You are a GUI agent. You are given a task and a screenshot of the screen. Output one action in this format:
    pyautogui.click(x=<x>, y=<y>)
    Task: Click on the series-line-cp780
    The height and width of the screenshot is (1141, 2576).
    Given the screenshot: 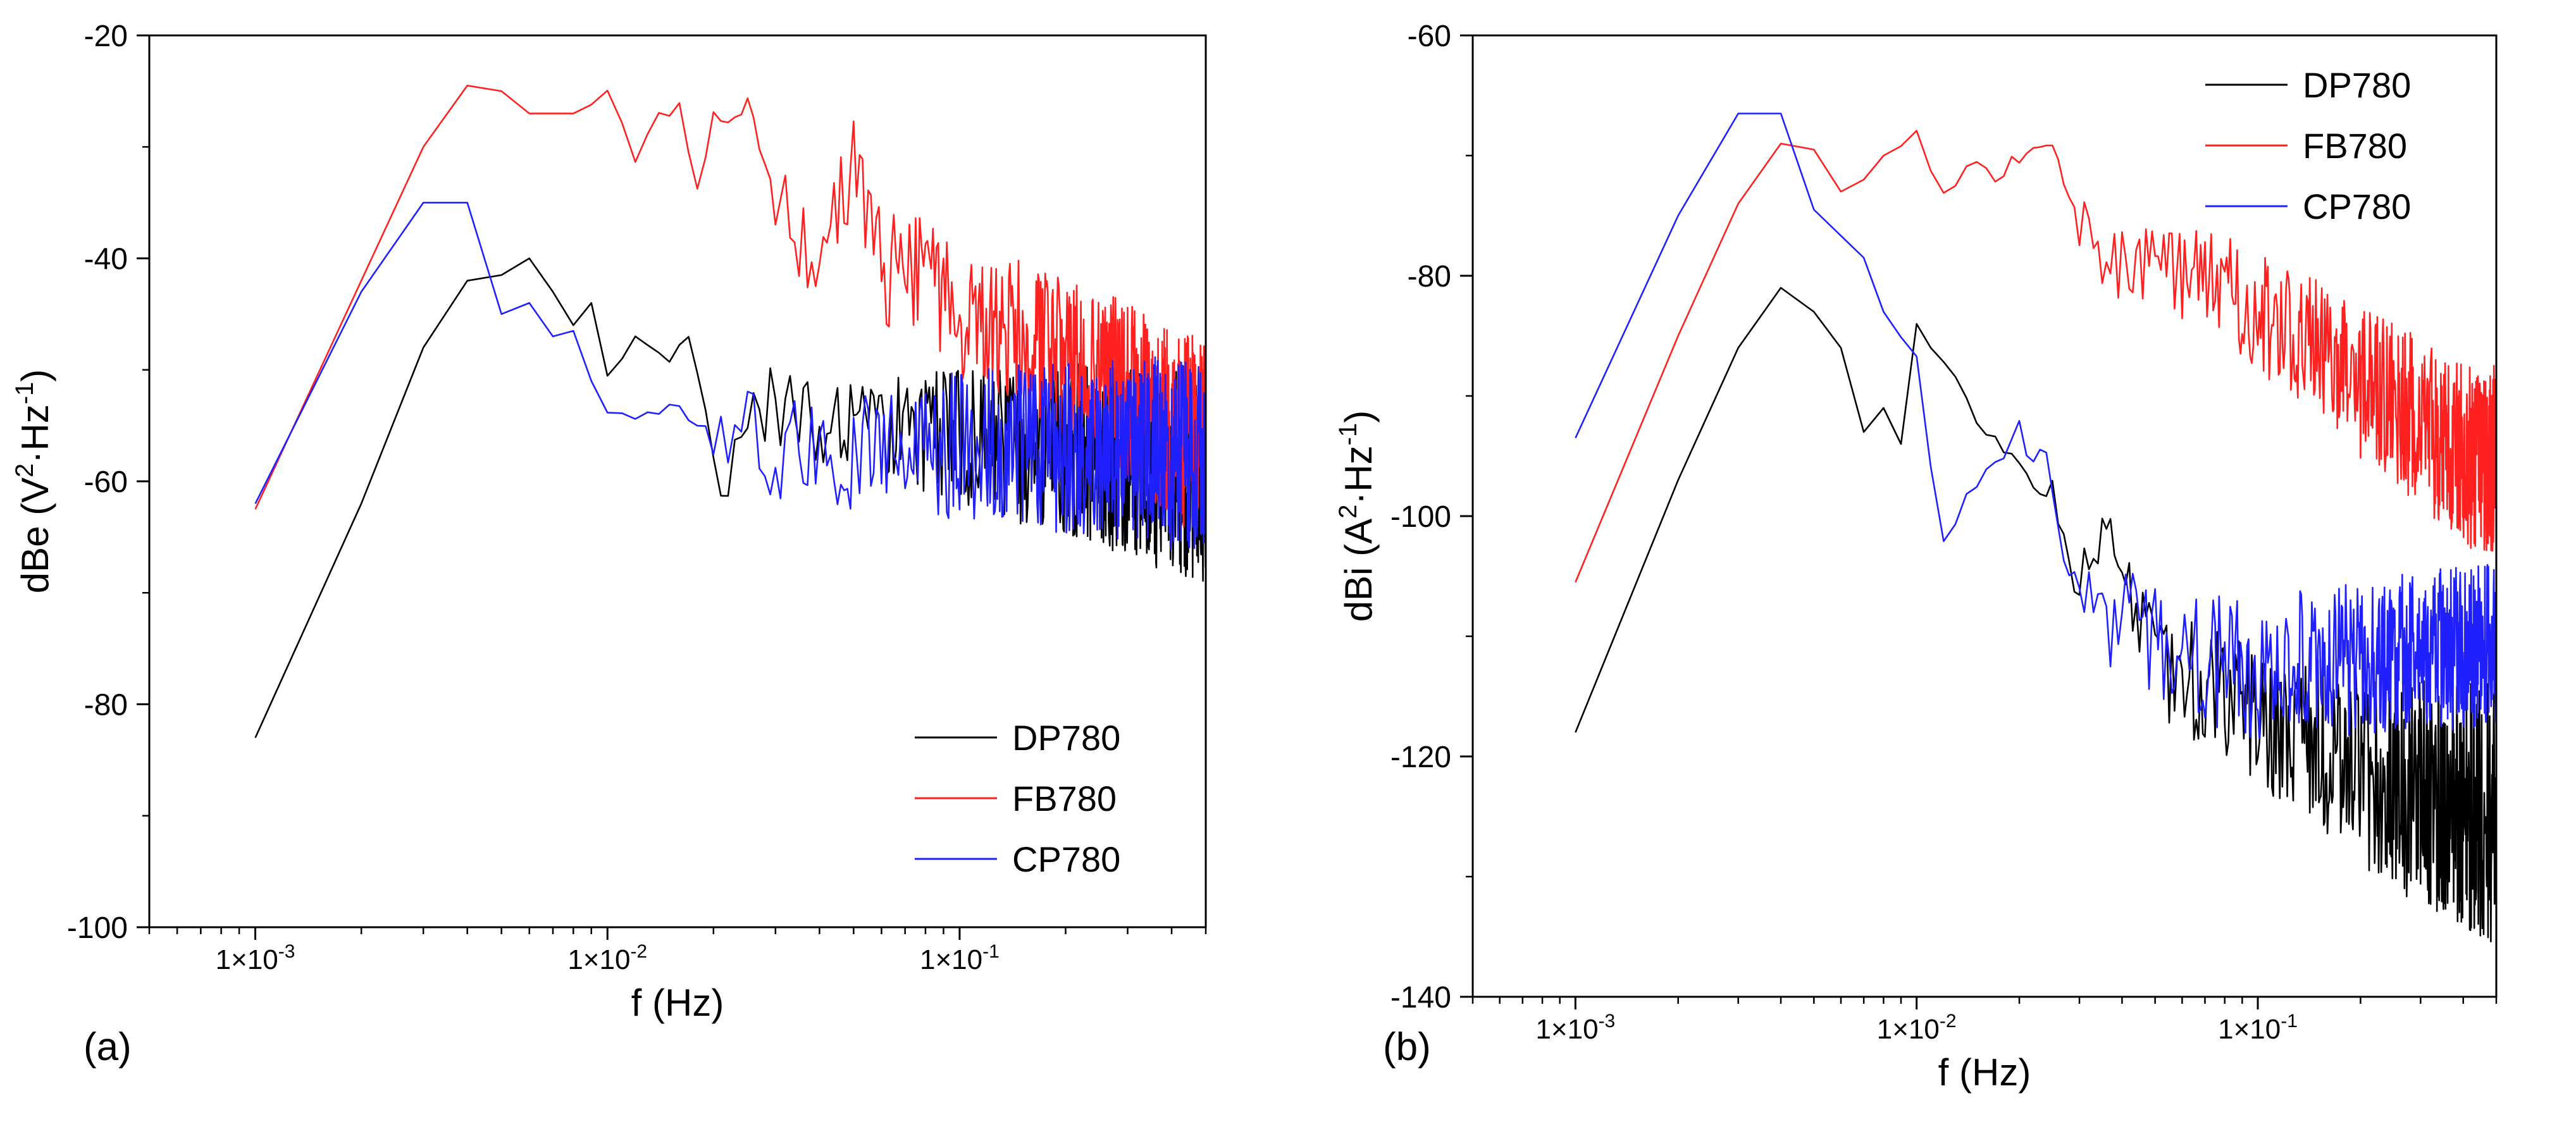 What is the action you would take?
    pyautogui.click(x=730, y=376)
    